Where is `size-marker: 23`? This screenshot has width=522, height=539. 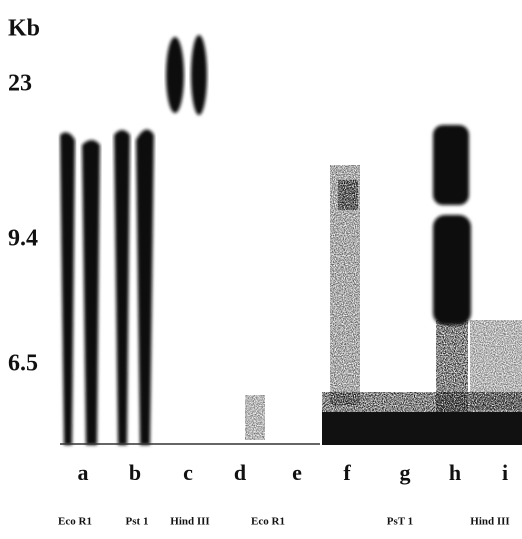 size-marker: 23 is located at coordinates (20, 84).